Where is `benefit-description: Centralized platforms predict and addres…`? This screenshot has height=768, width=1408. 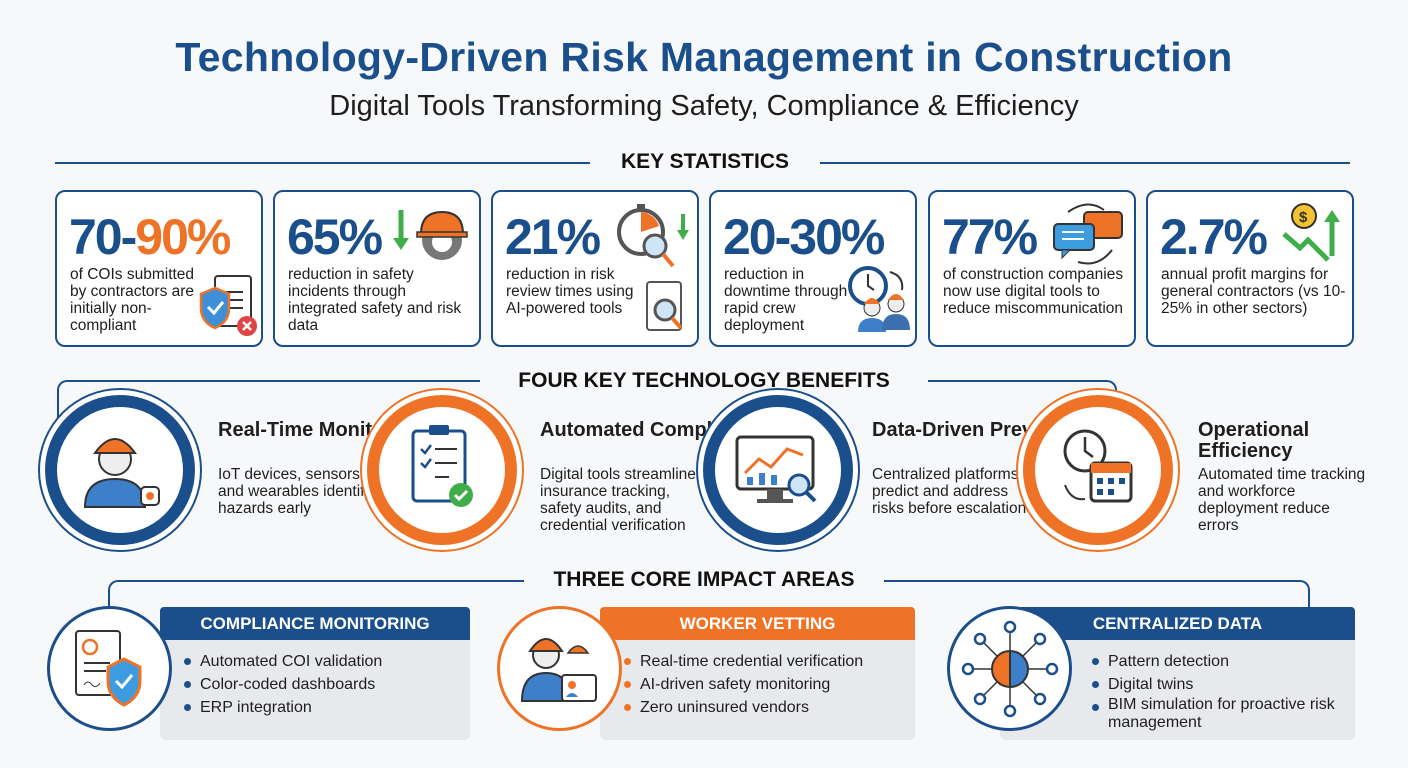
benefit-description: Centralized platforms predict and addres… is located at coordinates (949, 491).